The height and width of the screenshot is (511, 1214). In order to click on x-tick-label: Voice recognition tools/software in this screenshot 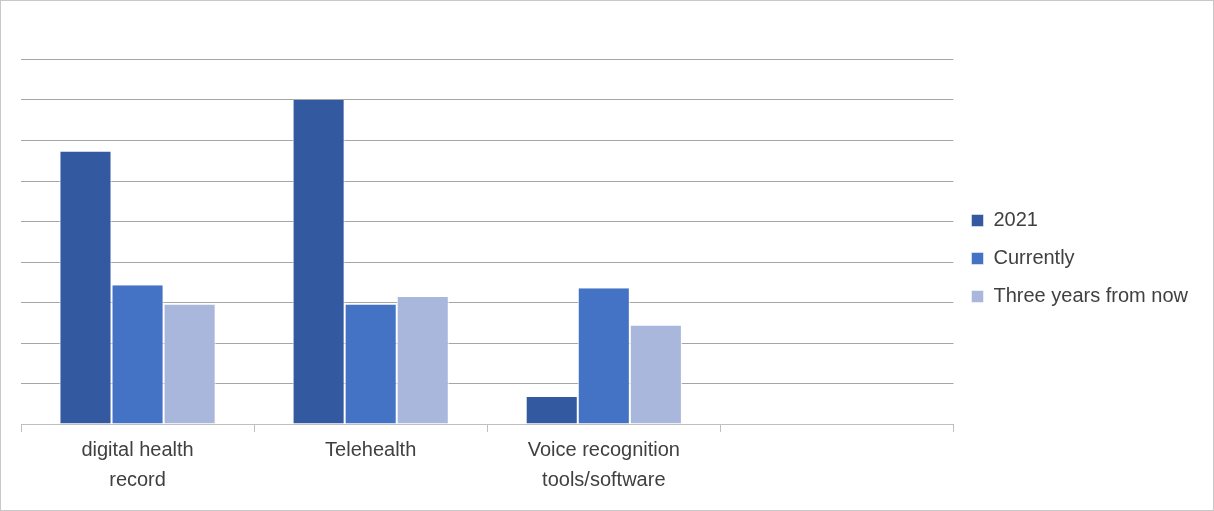, I will do `click(603, 463)`.